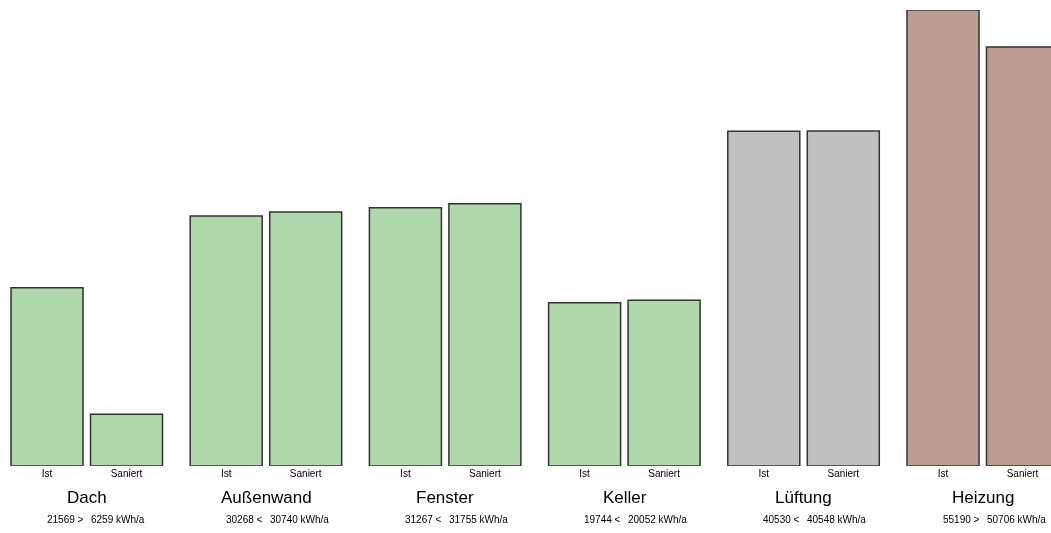 This screenshot has width=1051, height=533. What do you see at coordinates (300, 519) in the screenshot?
I see `data-label: 30740 kWh/a` at bounding box center [300, 519].